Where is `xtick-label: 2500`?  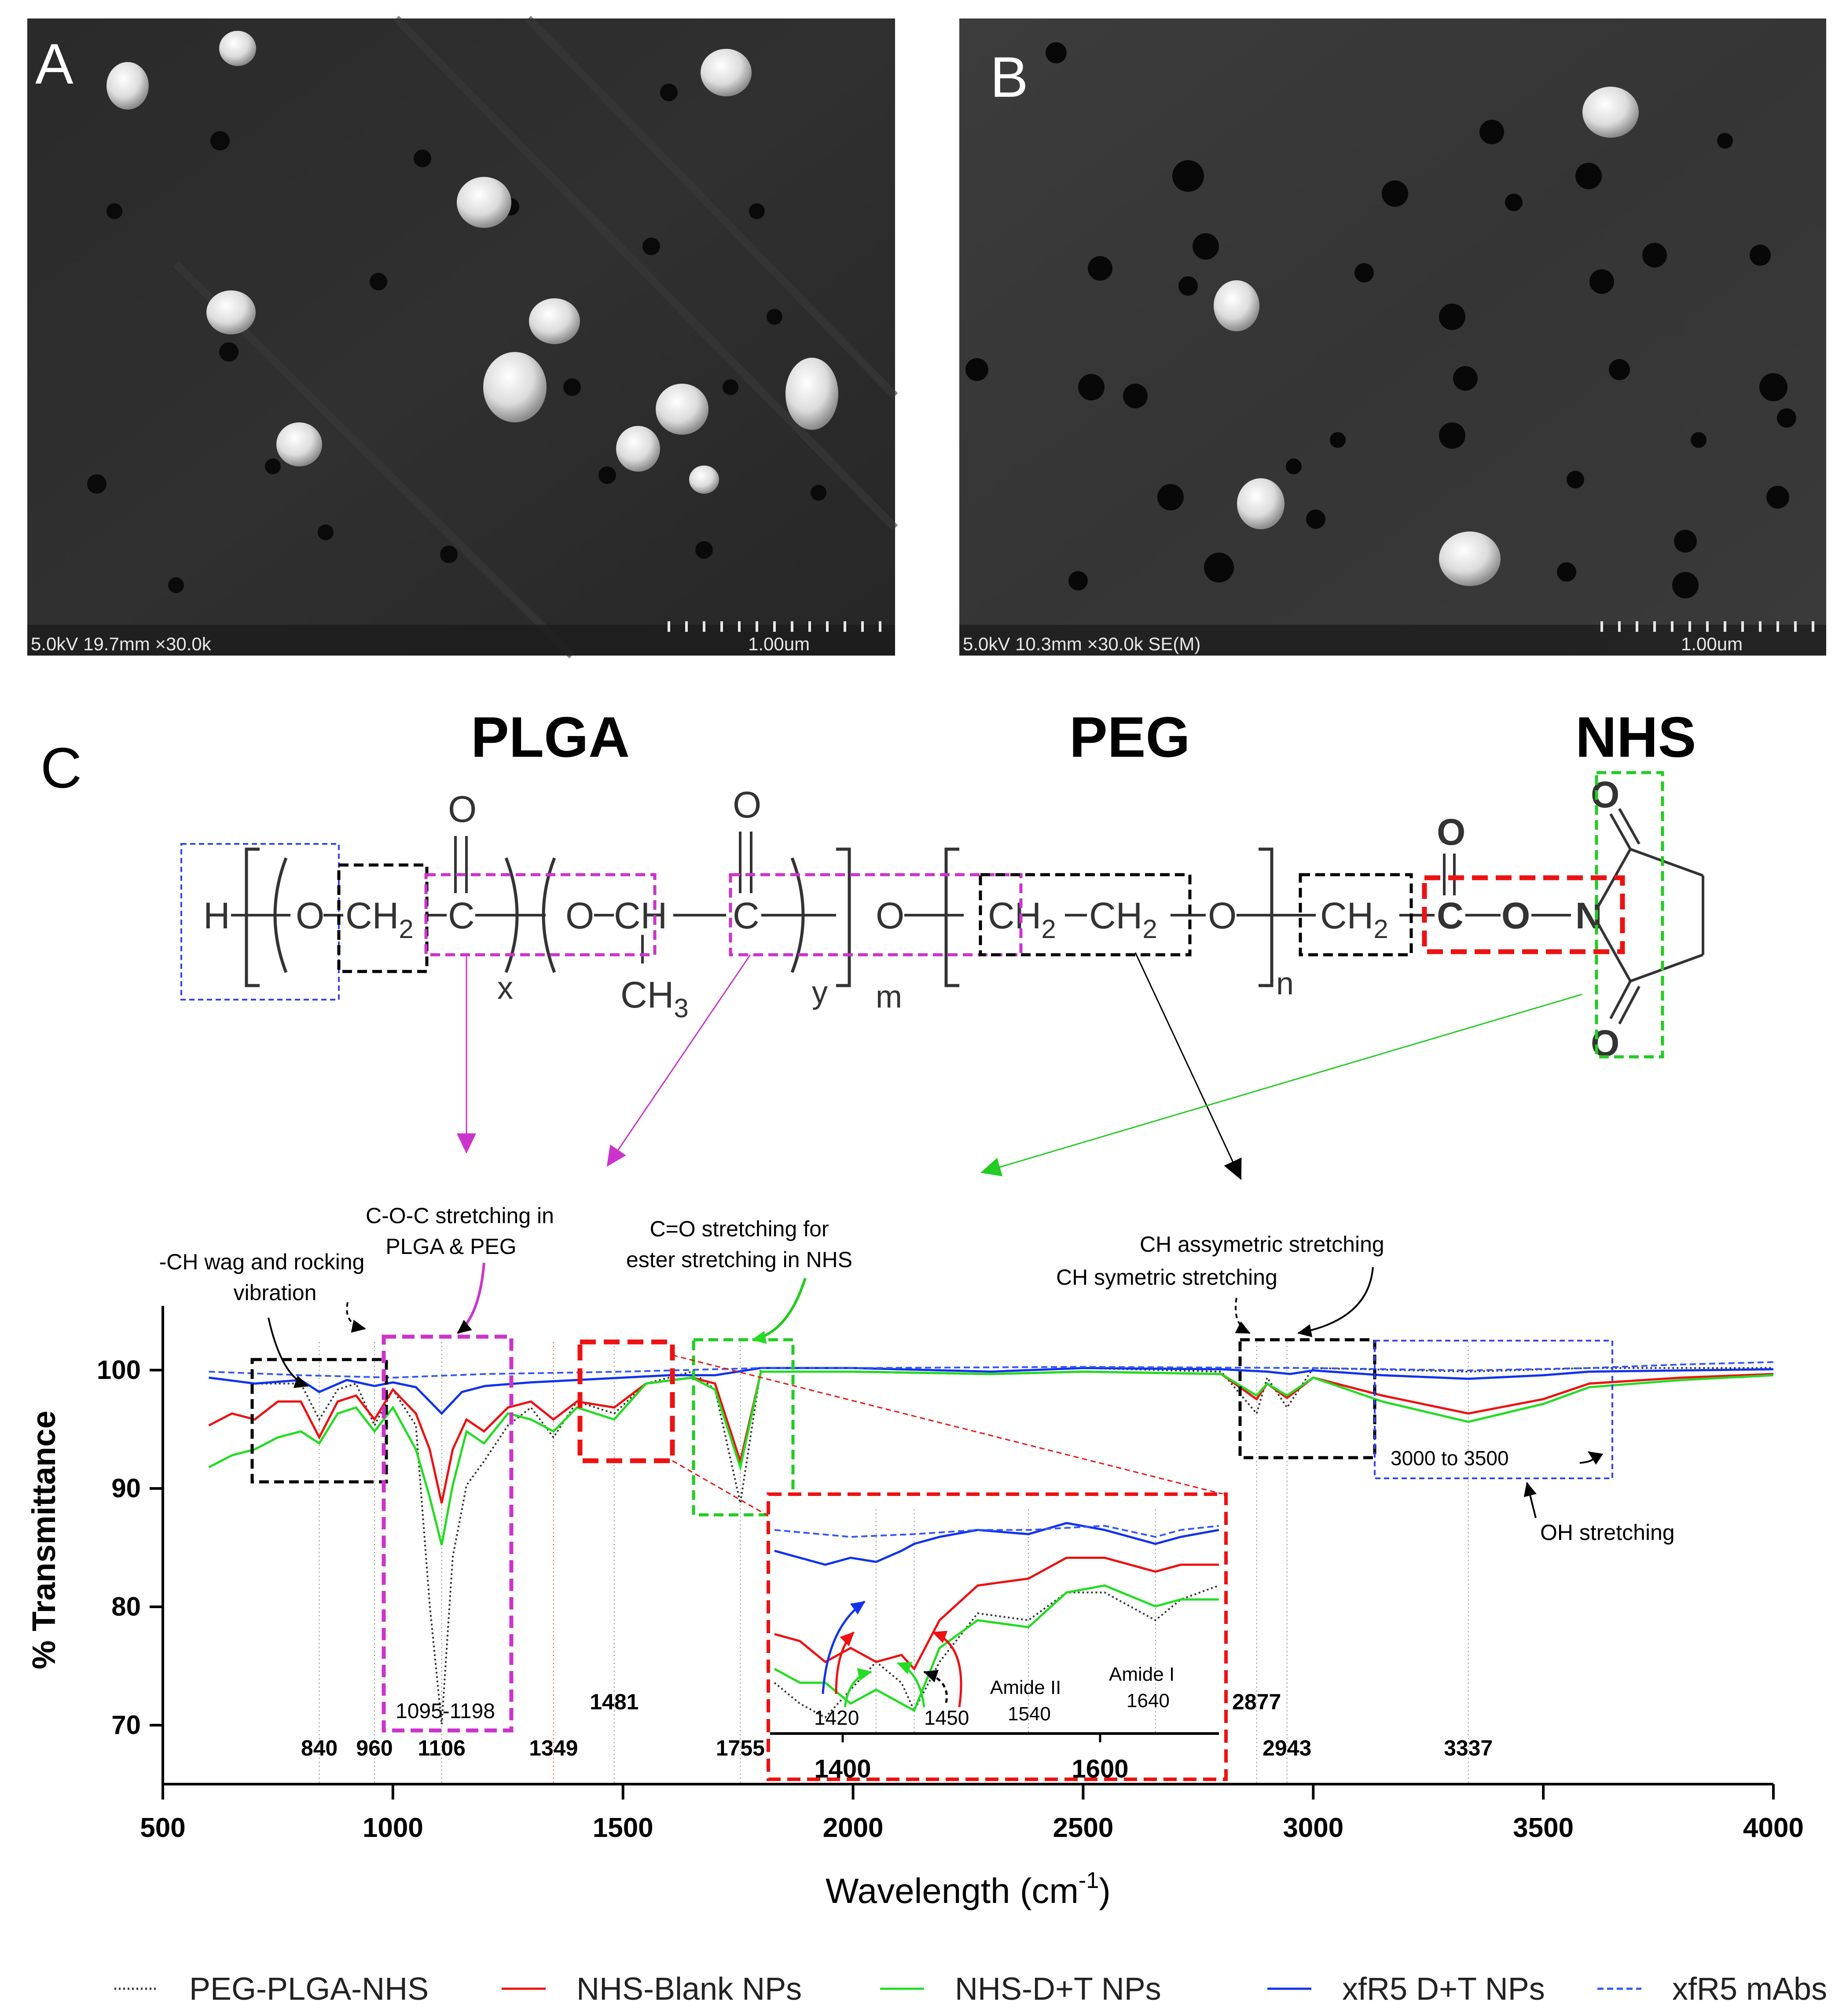 xtick-label: 2500 is located at coordinates (1083, 1828).